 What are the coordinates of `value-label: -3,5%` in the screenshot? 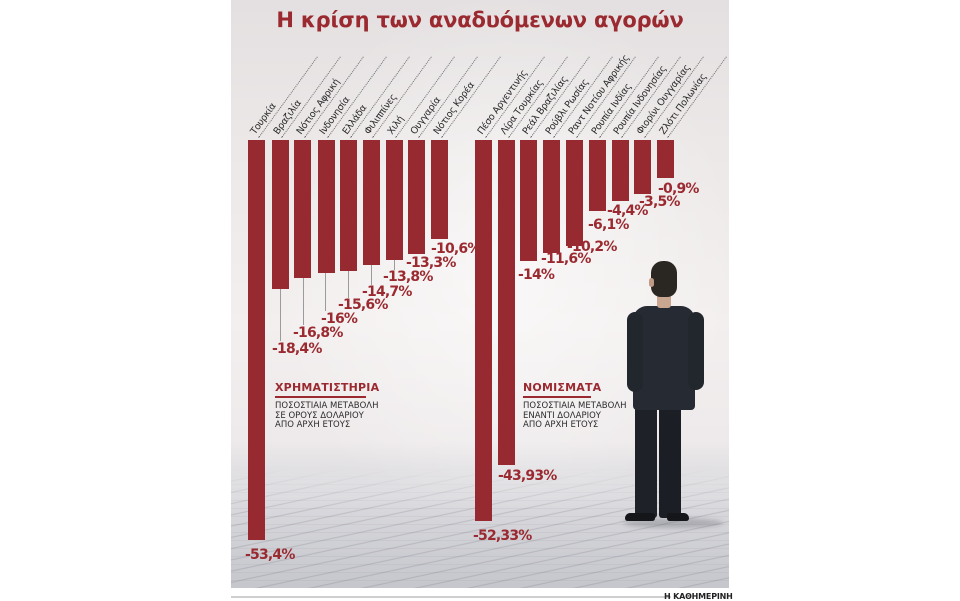 It's located at (659, 202).